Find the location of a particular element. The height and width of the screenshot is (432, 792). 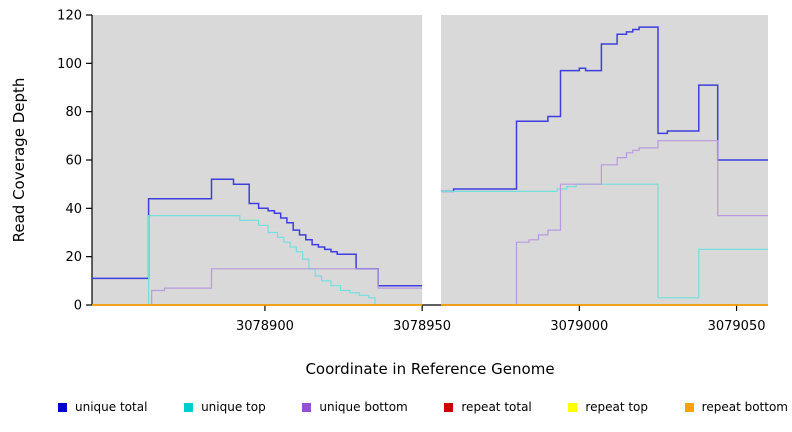

legend-label: repeat total is located at coordinates (496, 407).